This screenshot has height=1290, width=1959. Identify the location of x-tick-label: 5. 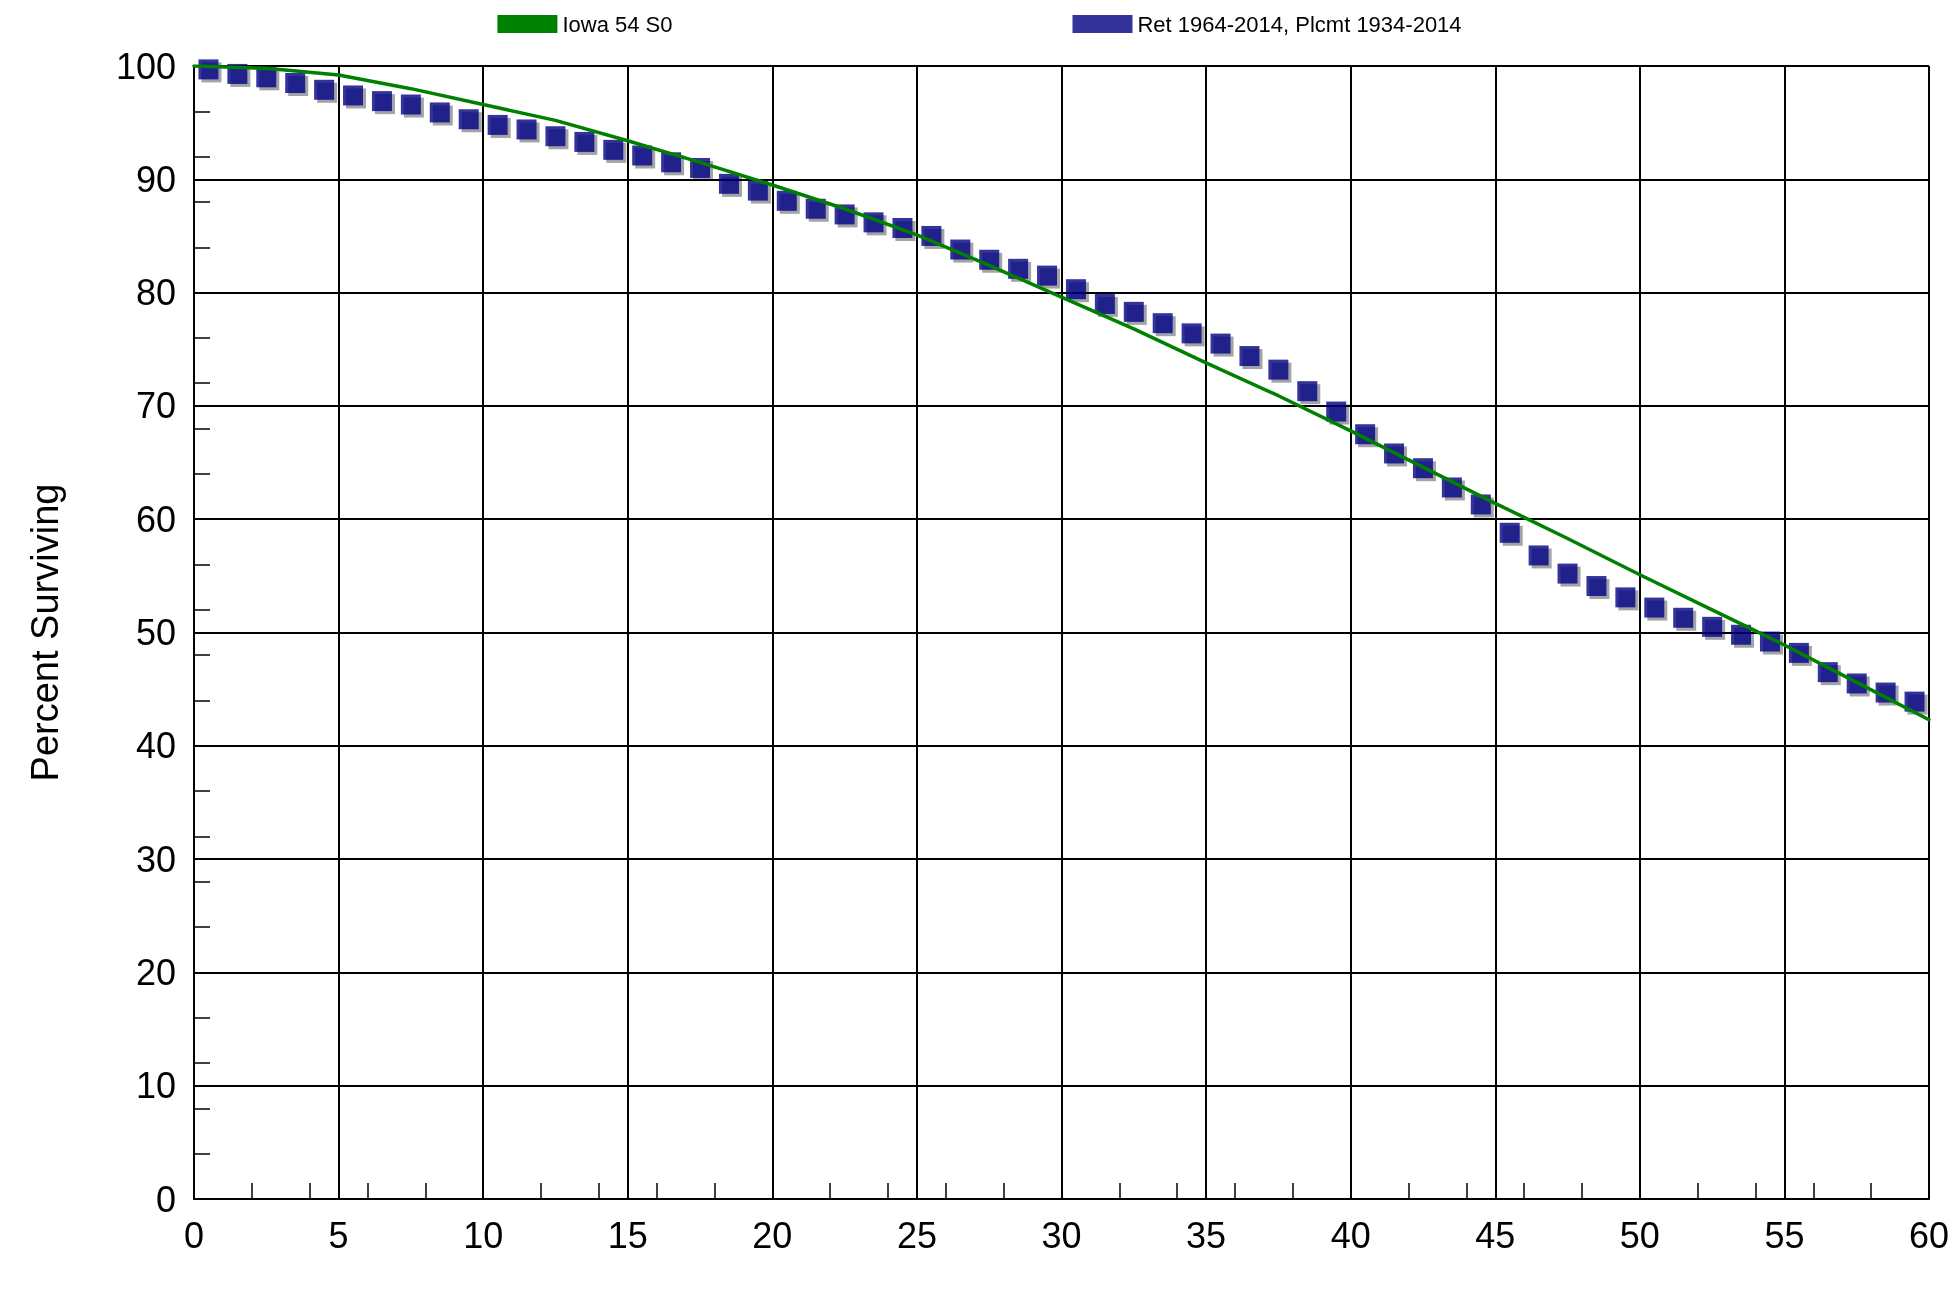
(338, 1235).